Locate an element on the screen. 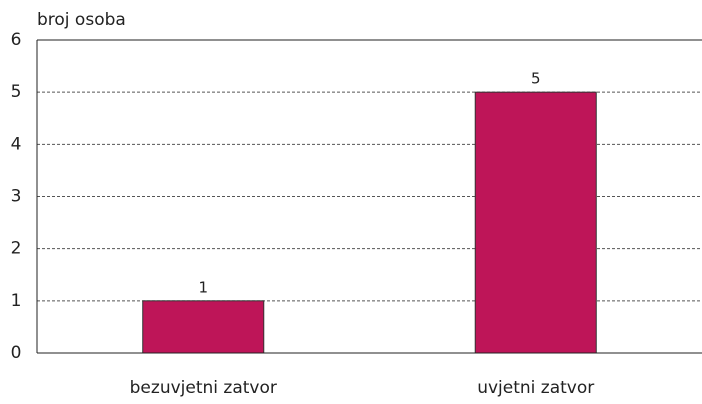 This screenshot has height=404, width=702. x-tick-label: bezuvjetni zatvor is located at coordinates (203, 388).